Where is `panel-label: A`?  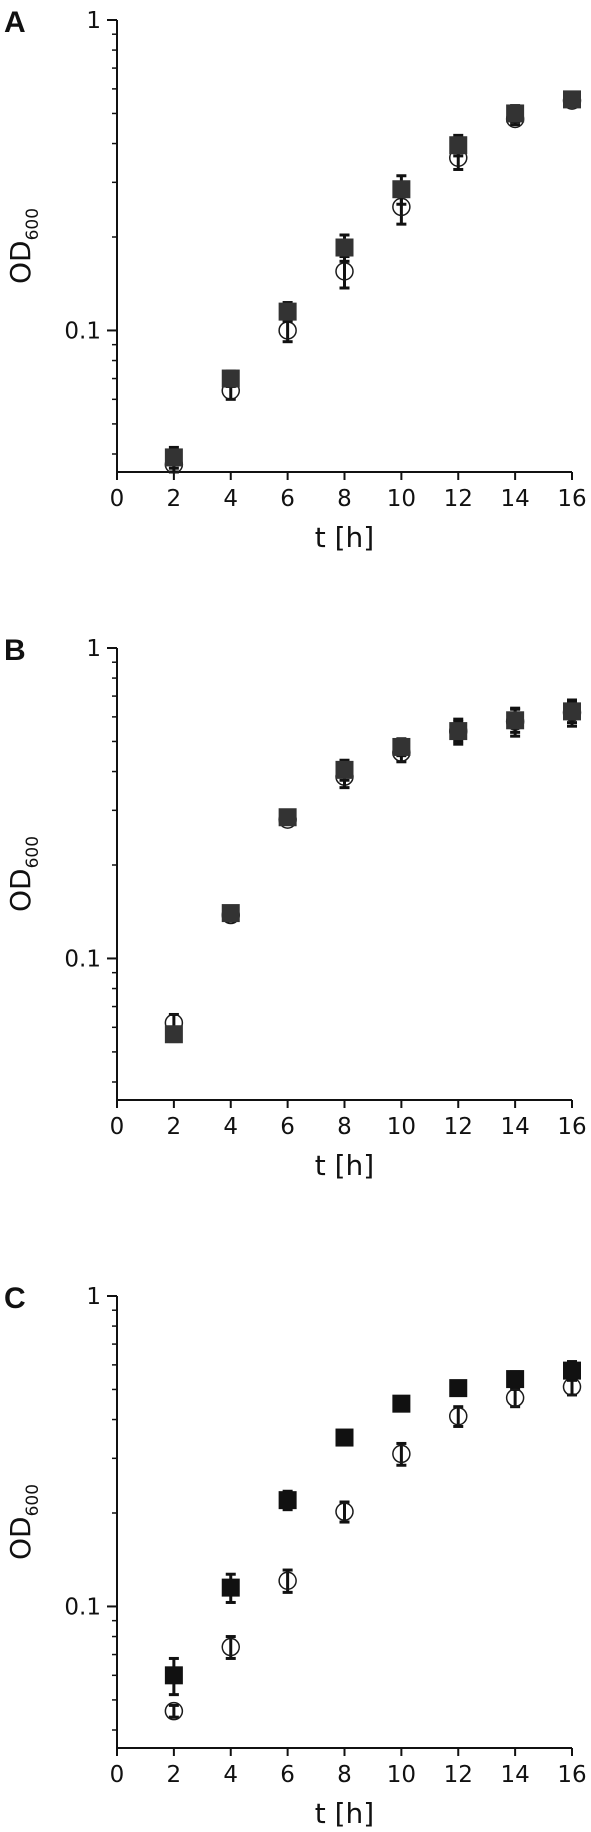
panel-label: A is located at coordinates (15, 22).